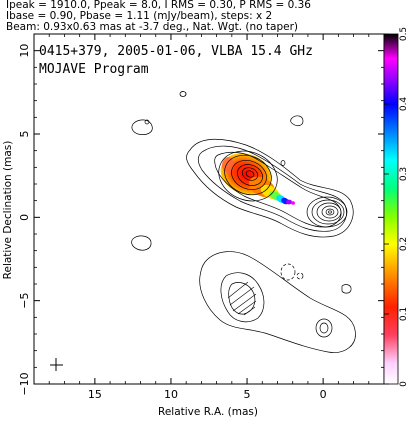 The width and height of the screenshot is (409, 424). Describe the element at coordinates (323, 394) in the screenshot. I see `x-tick-label: 0` at that location.